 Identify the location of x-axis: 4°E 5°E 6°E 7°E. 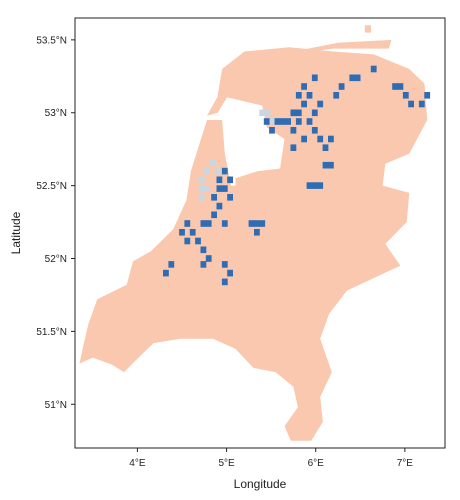
(271, 458).